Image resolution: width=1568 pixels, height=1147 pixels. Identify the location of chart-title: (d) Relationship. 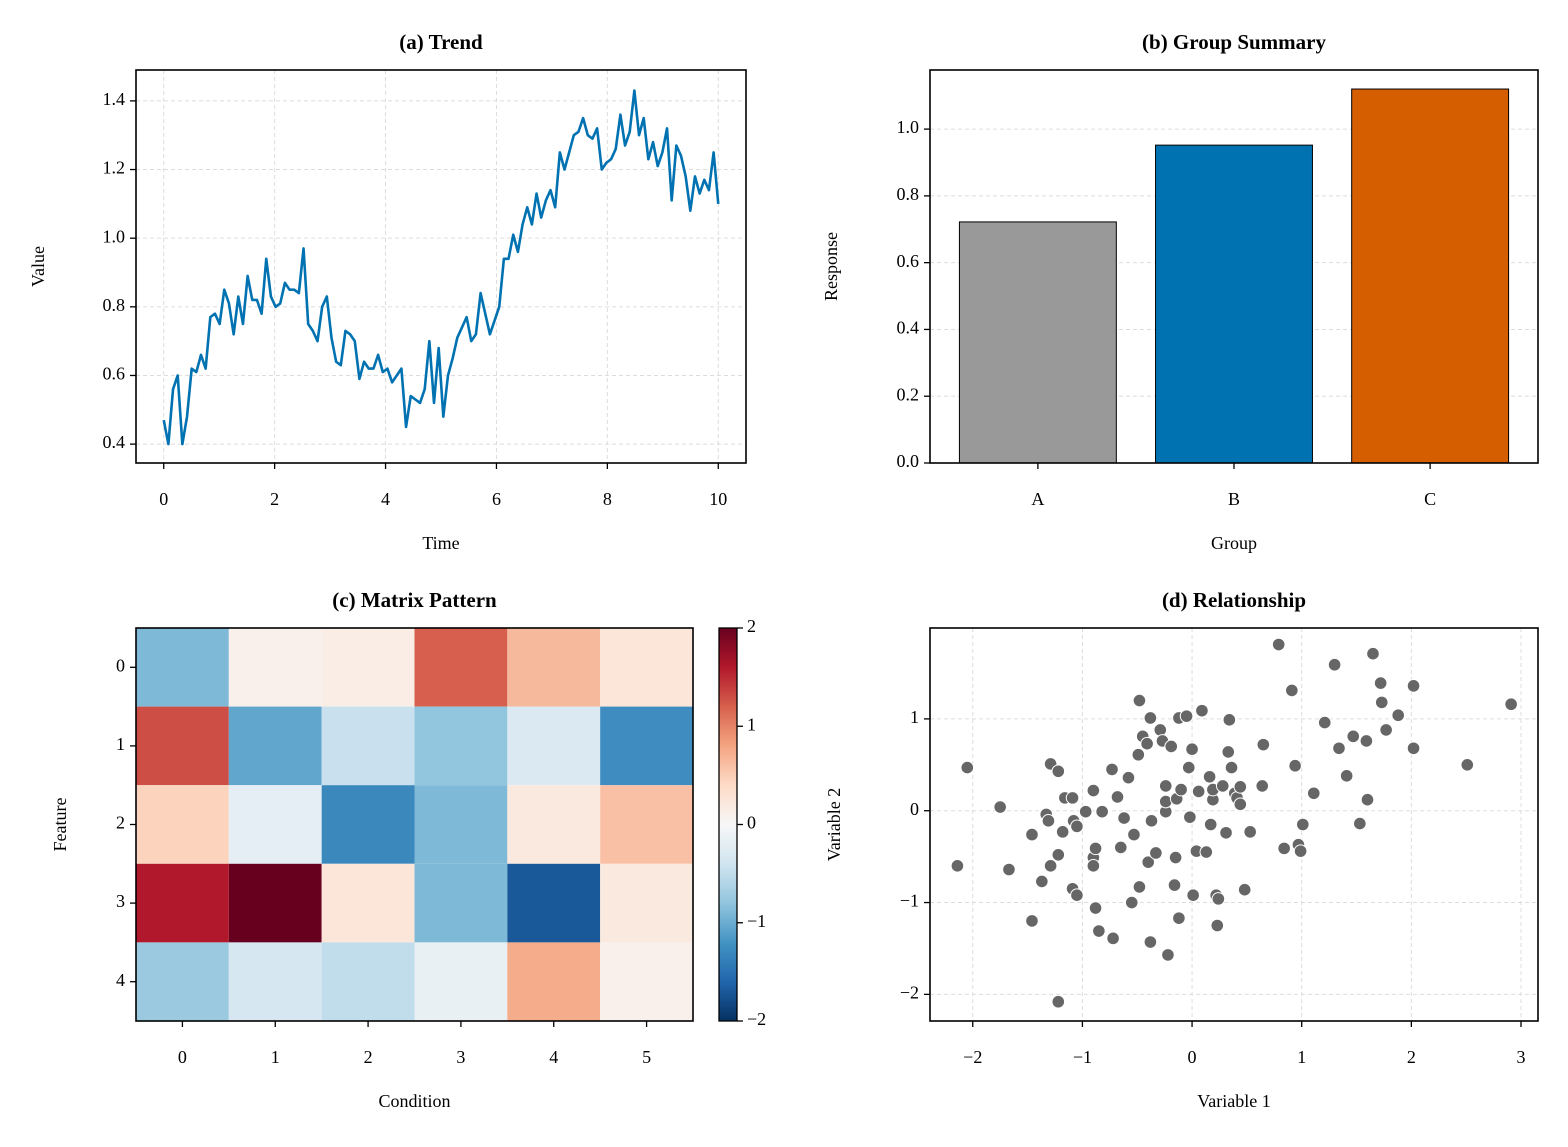
(1234, 600).